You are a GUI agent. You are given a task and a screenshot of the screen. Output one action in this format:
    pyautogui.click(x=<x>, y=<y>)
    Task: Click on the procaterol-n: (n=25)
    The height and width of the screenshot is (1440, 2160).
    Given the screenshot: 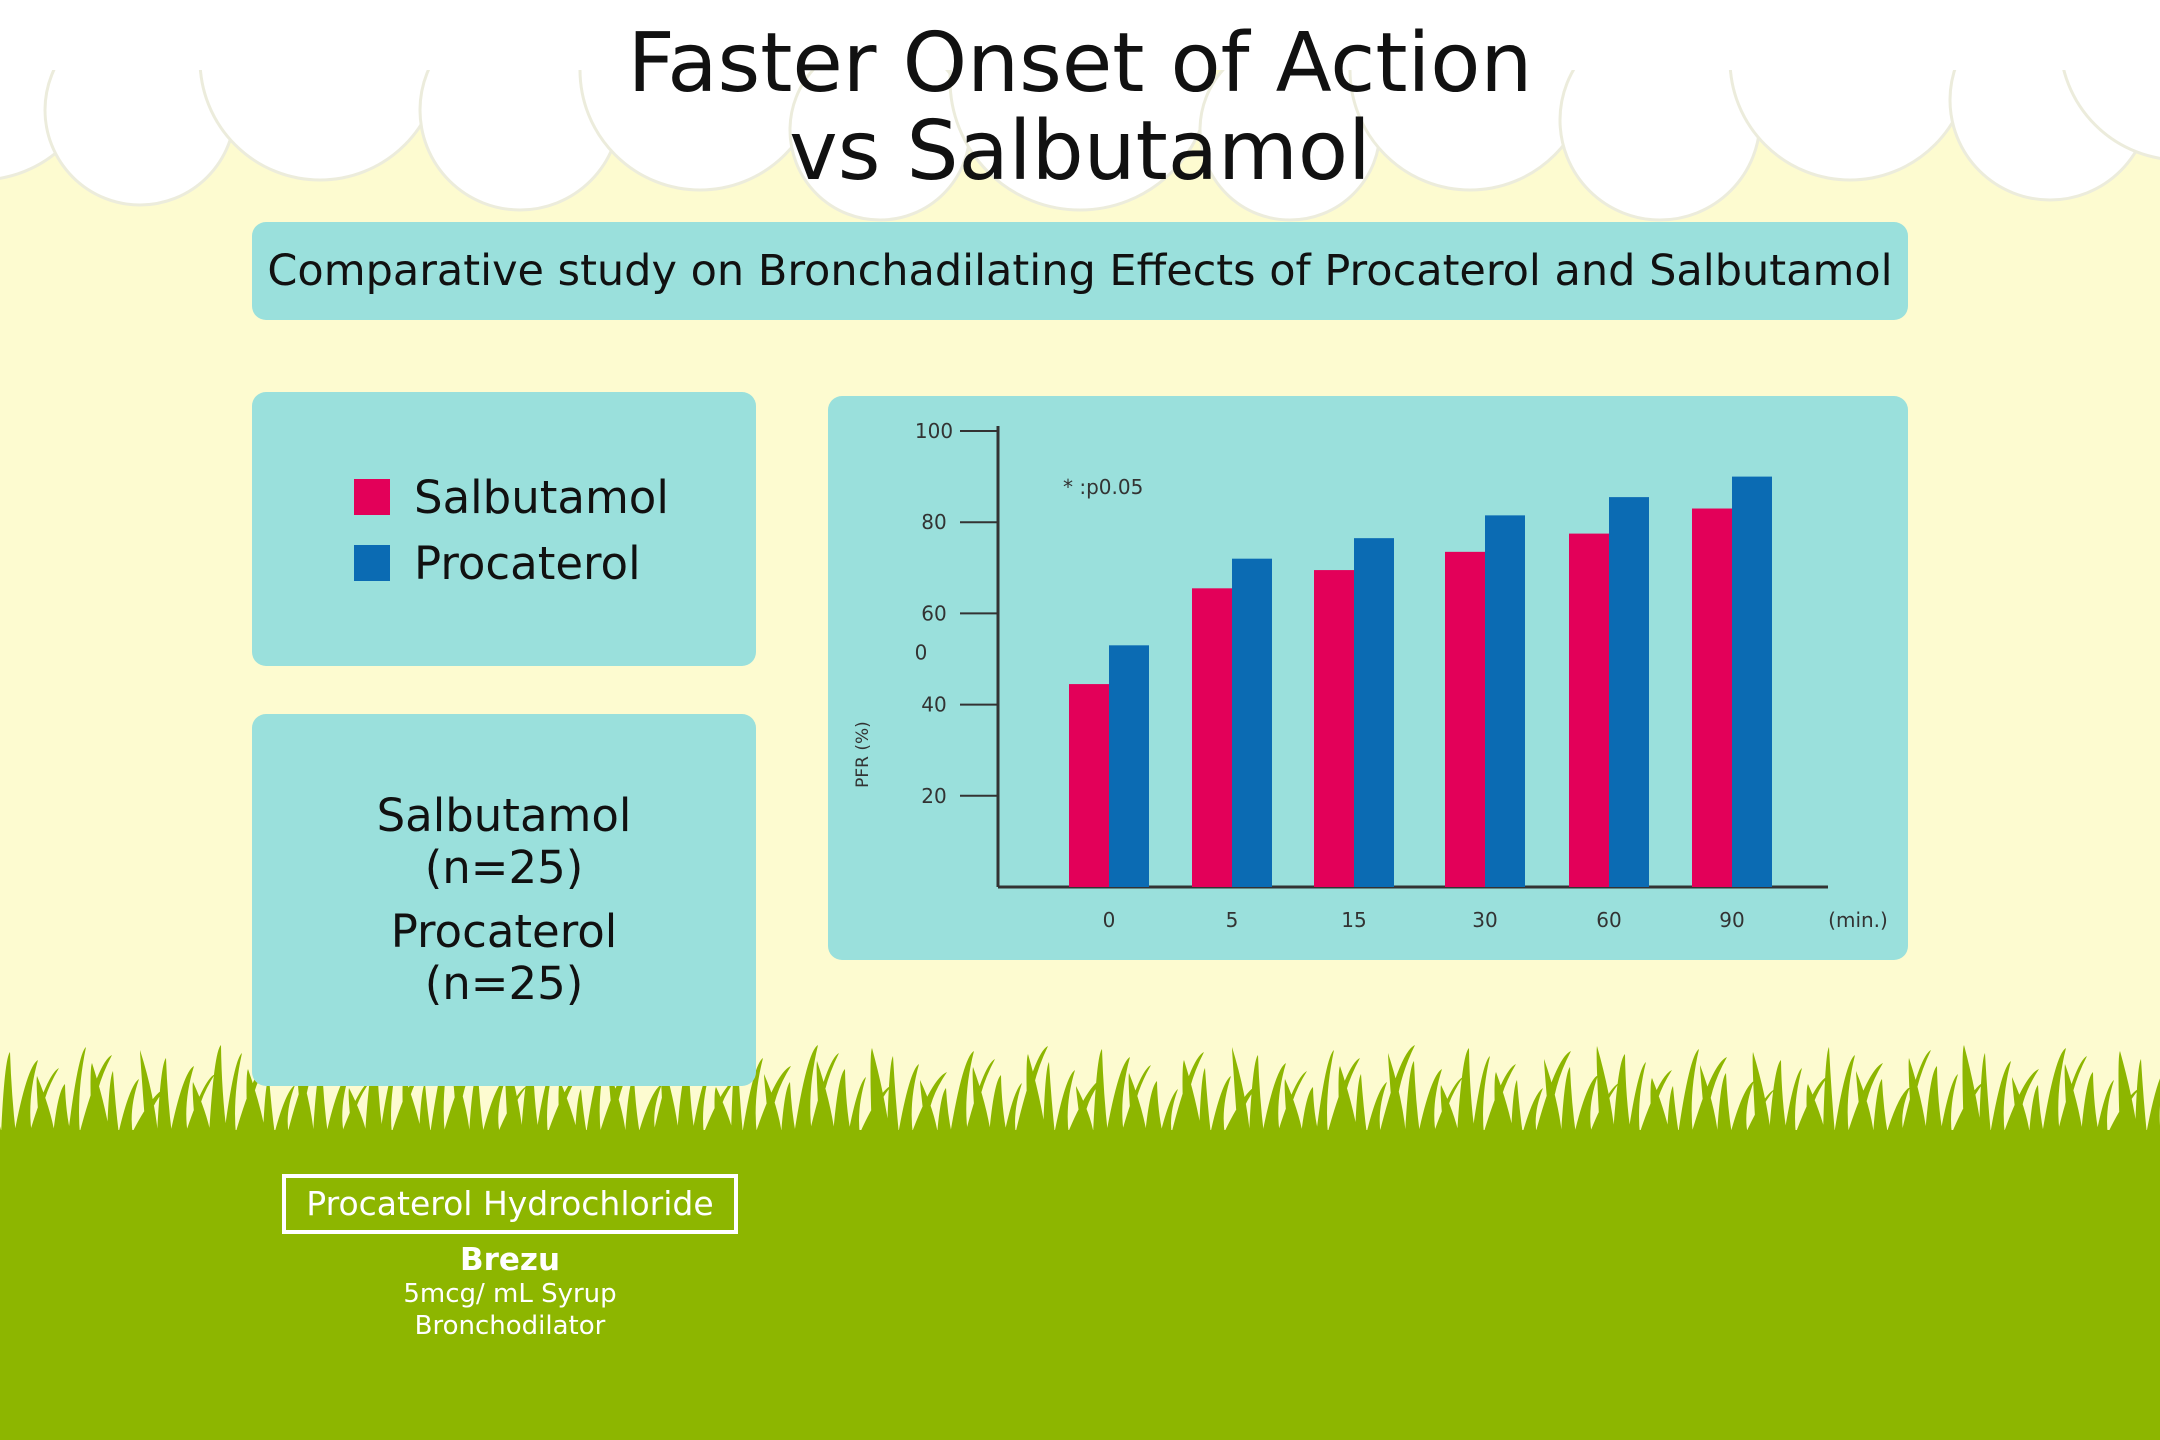 What is the action you would take?
    pyautogui.click(x=504, y=983)
    